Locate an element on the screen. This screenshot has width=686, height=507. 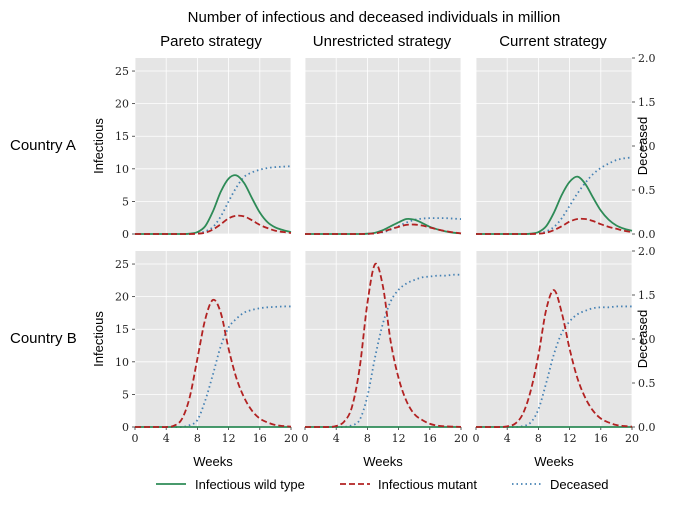
panel-a-1: 0 5 10 15 20 25 is located at coordinates (203, 149).